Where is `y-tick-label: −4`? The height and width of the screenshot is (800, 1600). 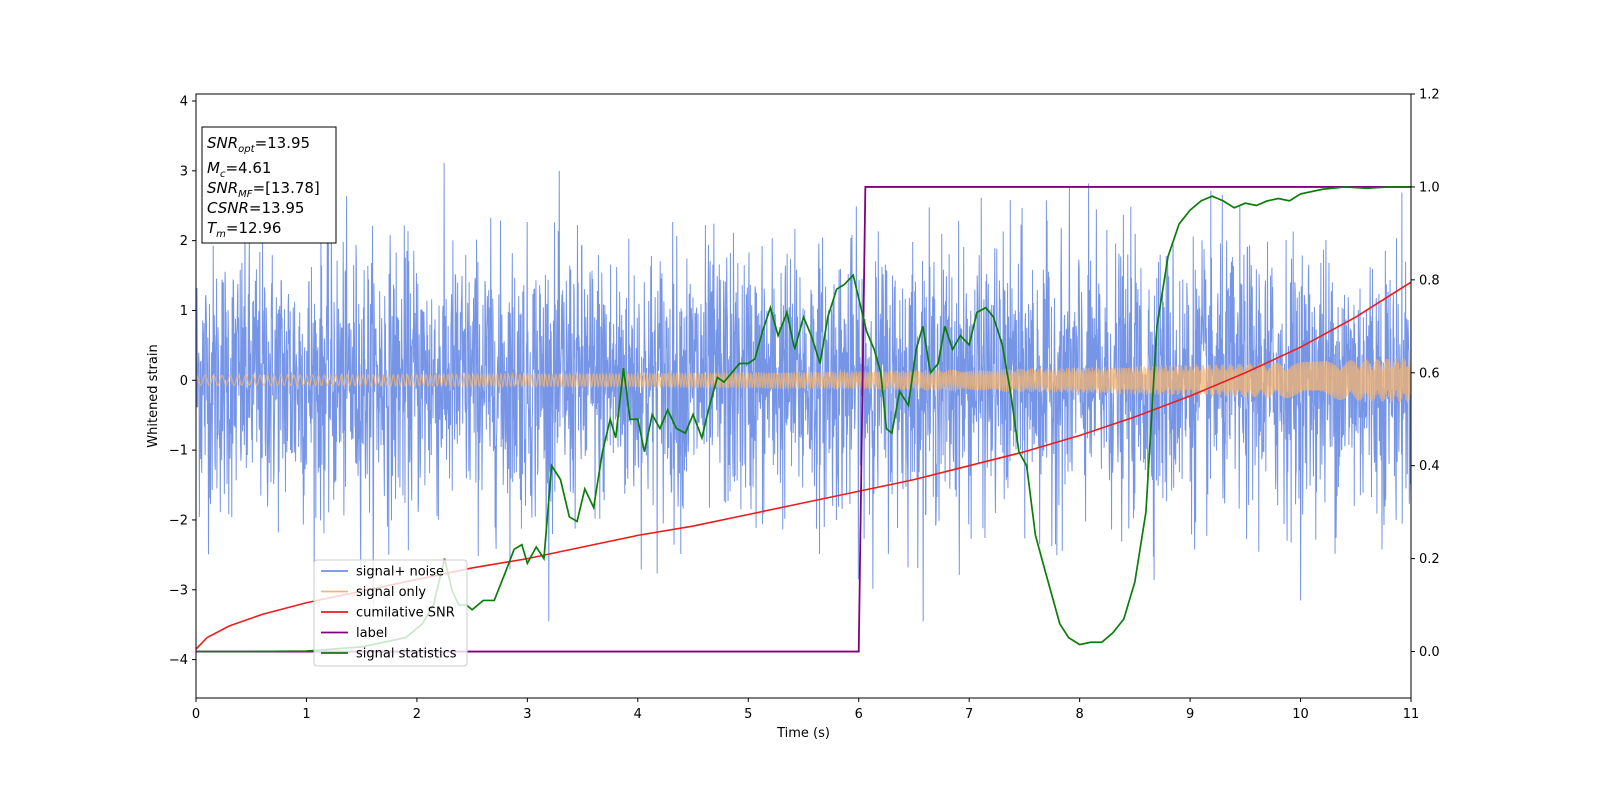 y-tick-label: −4 is located at coordinates (178, 660).